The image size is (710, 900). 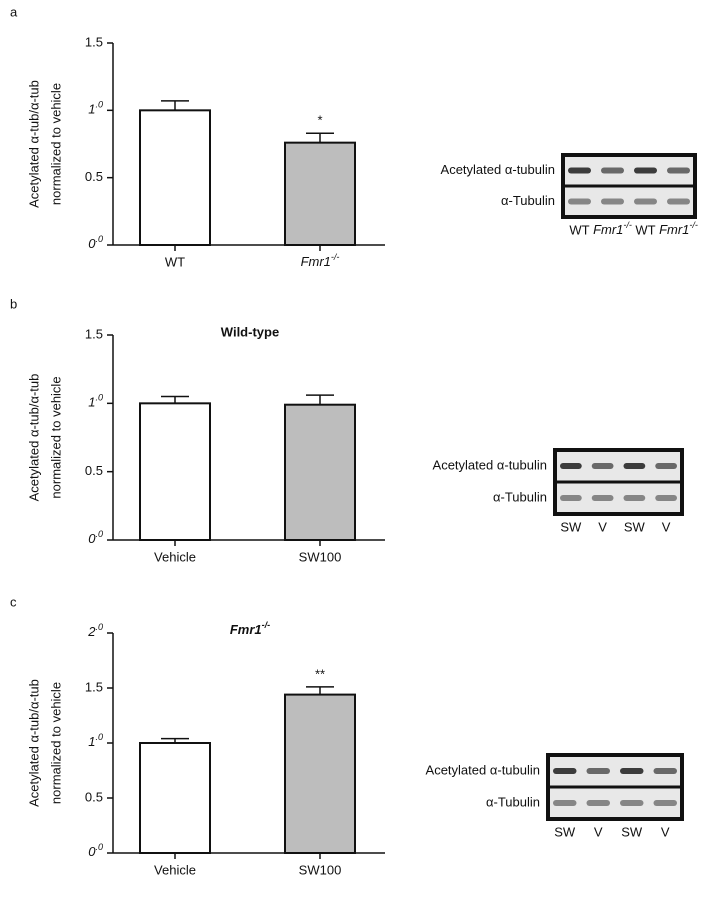 What do you see at coordinates (250, 628) in the screenshot?
I see `chart-title: Fmr1-/-` at bounding box center [250, 628].